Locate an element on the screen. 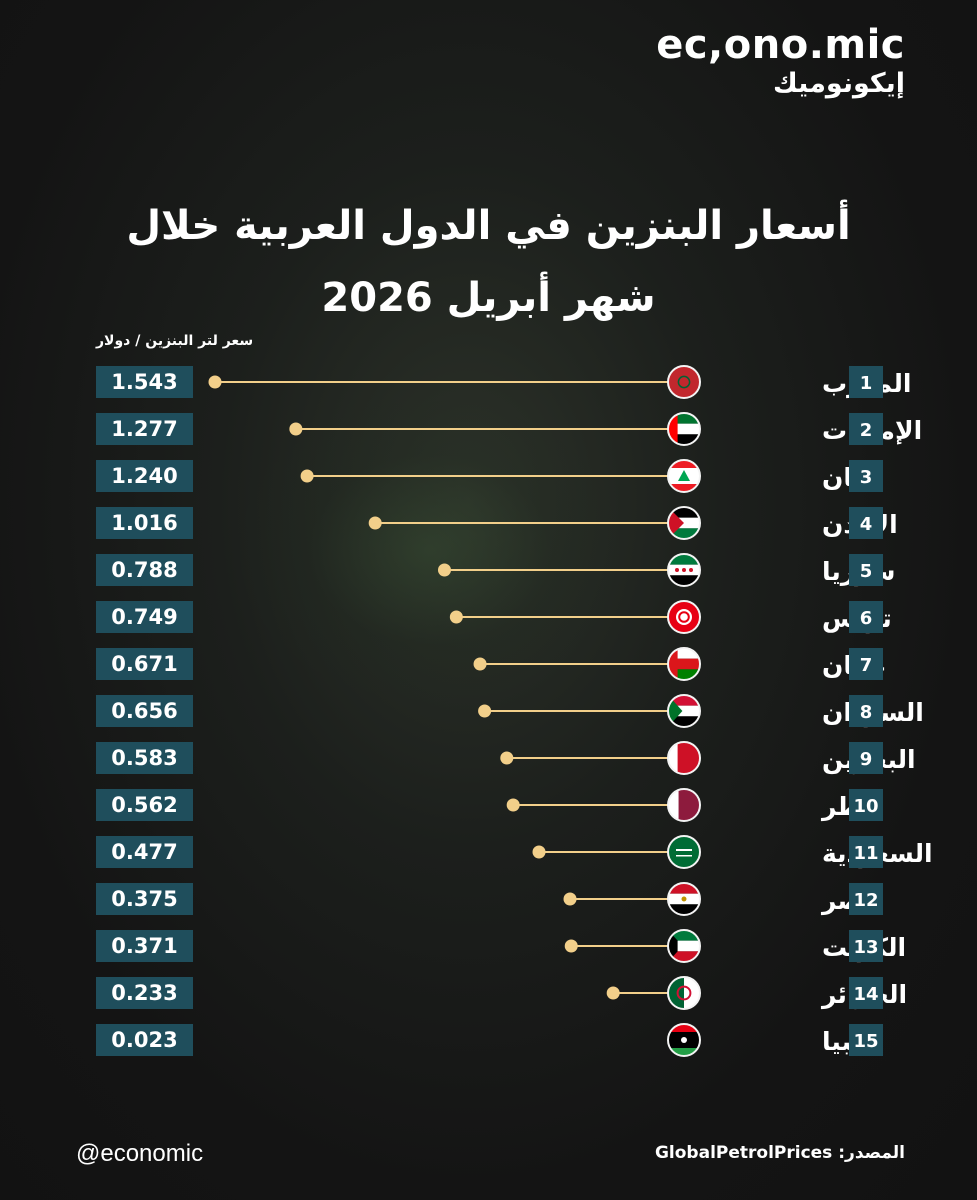 This screenshot has width=977, height=1200. value-label: 1.240 is located at coordinates (144, 476).